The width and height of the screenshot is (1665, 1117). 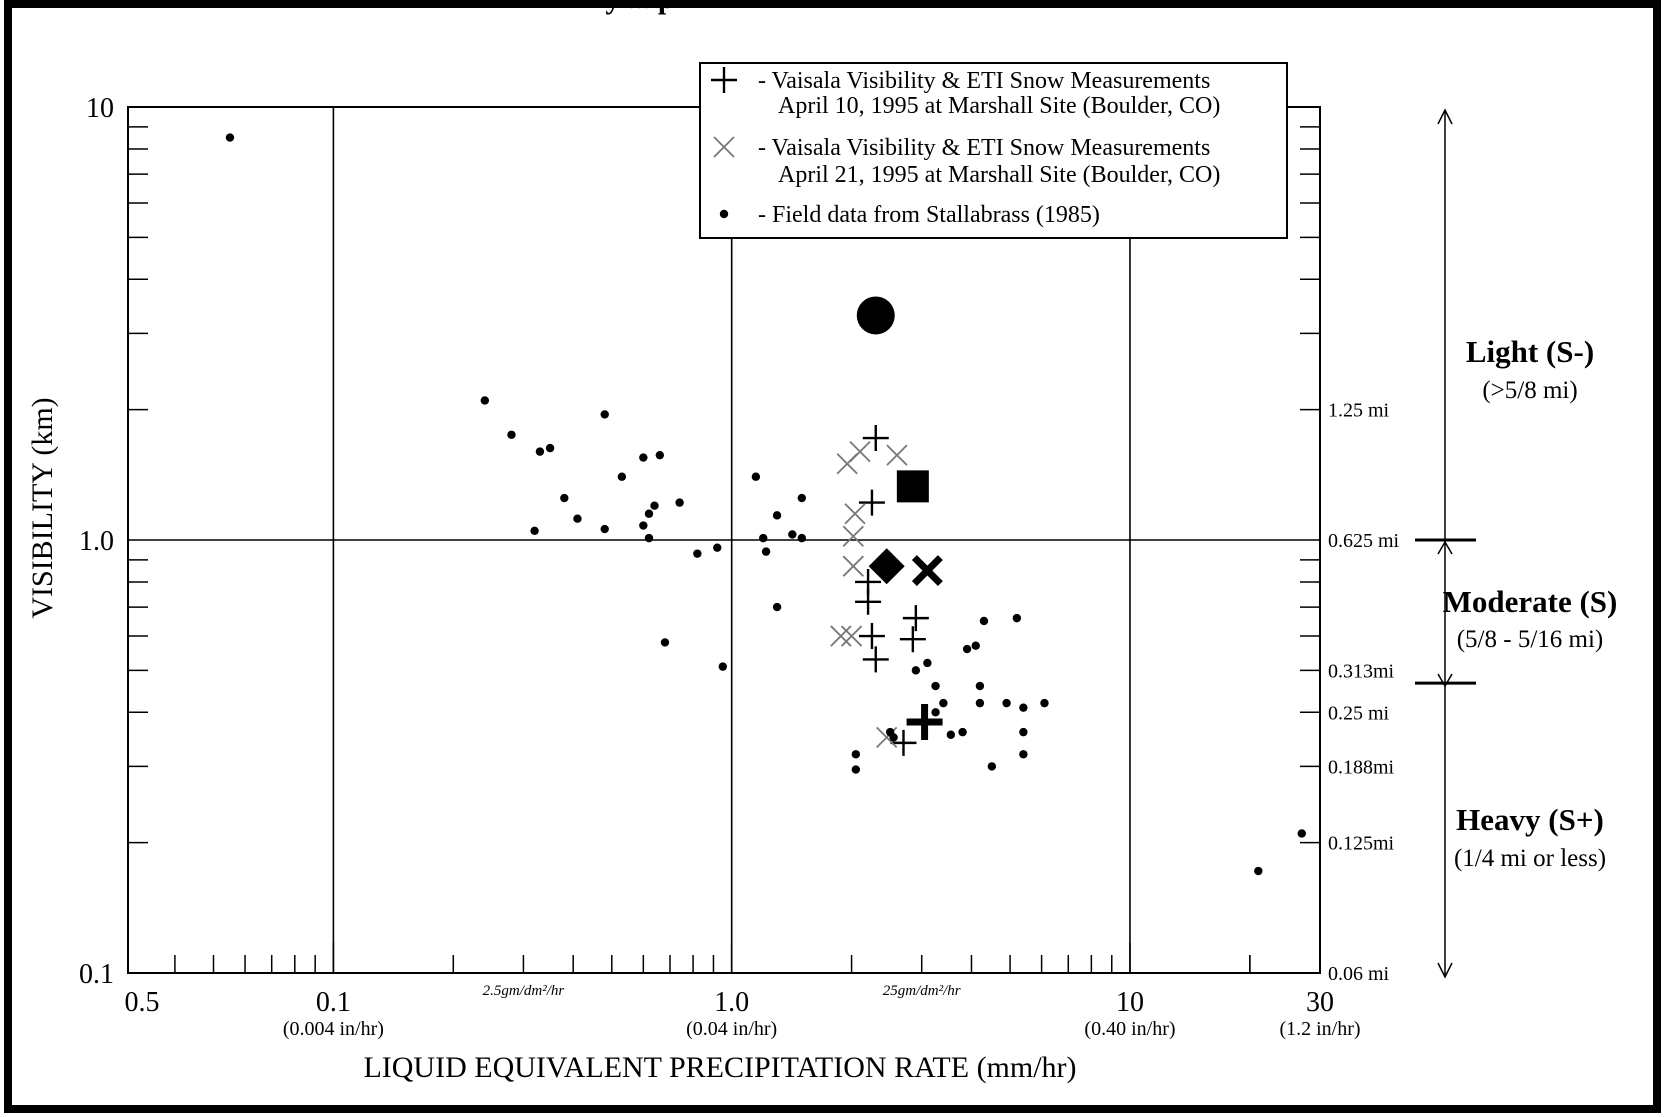 I want to click on right-axis-label: 1.25 mi, so click(x=1359, y=411).